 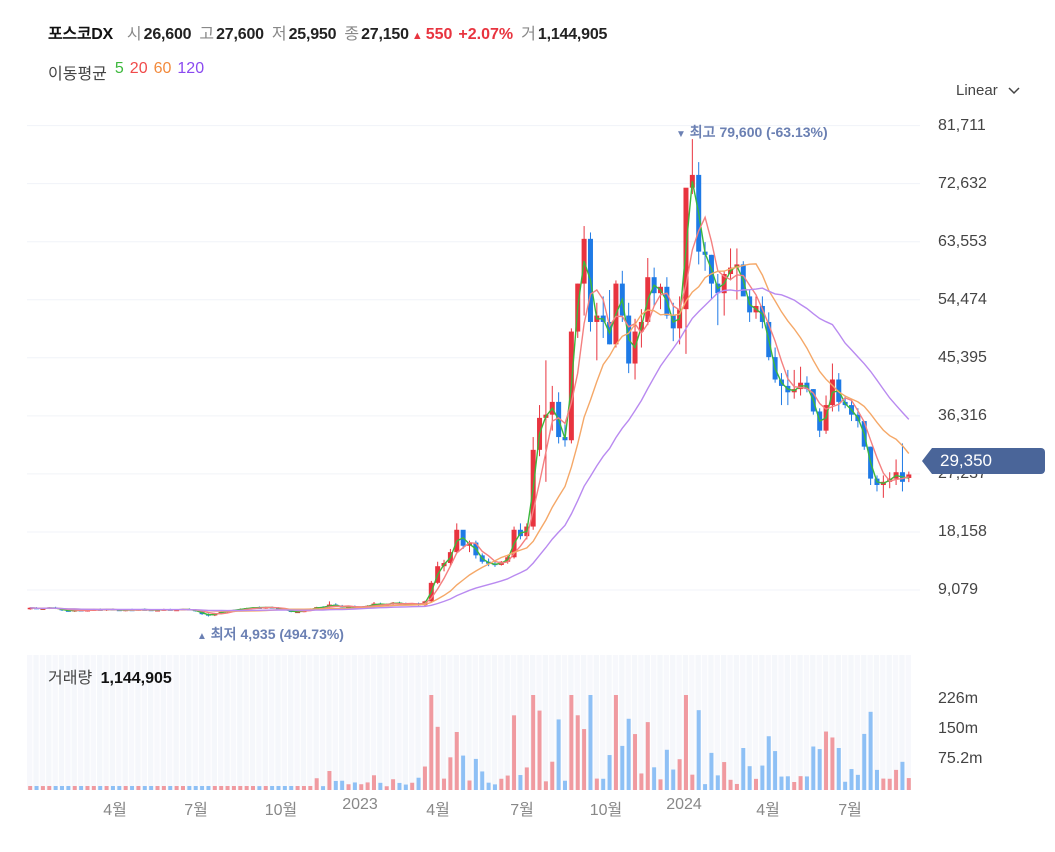 I want to click on close-value: 27,150, so click(x=385, y=34).